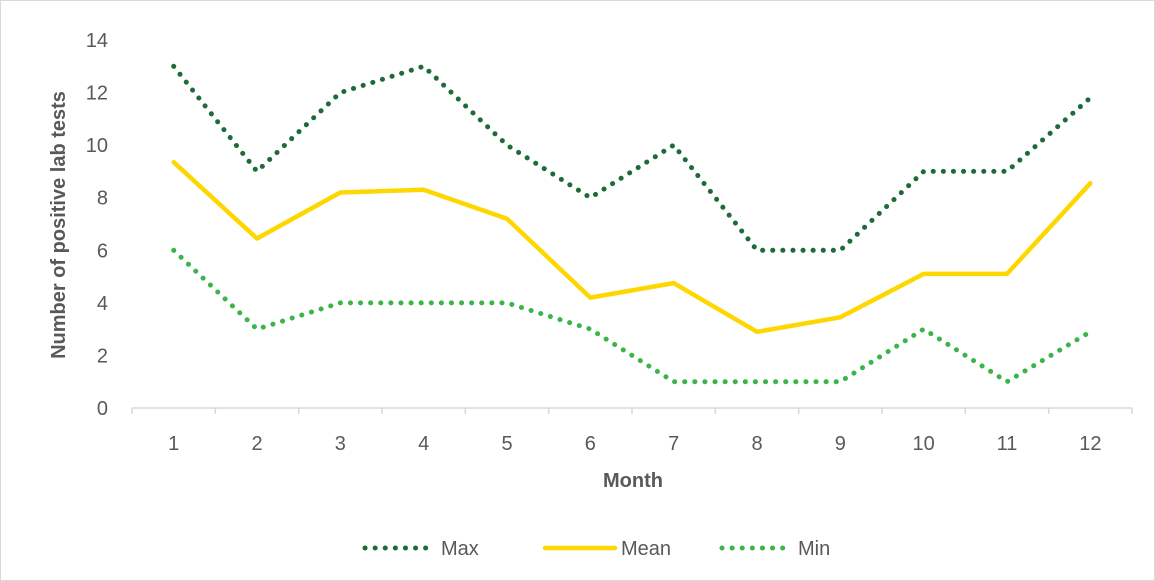  What do you see at coordinates (97, 225) in the screenshot?
I see `y-axis-ticks: 0 2 4 6 8 10 12 14` at bounding box center [97, 225].